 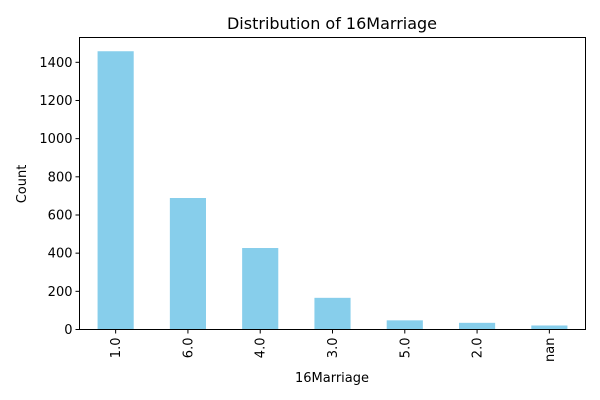 I want to click on chart-title: Distribution of 16Marriage, so click(x=332, y=23).